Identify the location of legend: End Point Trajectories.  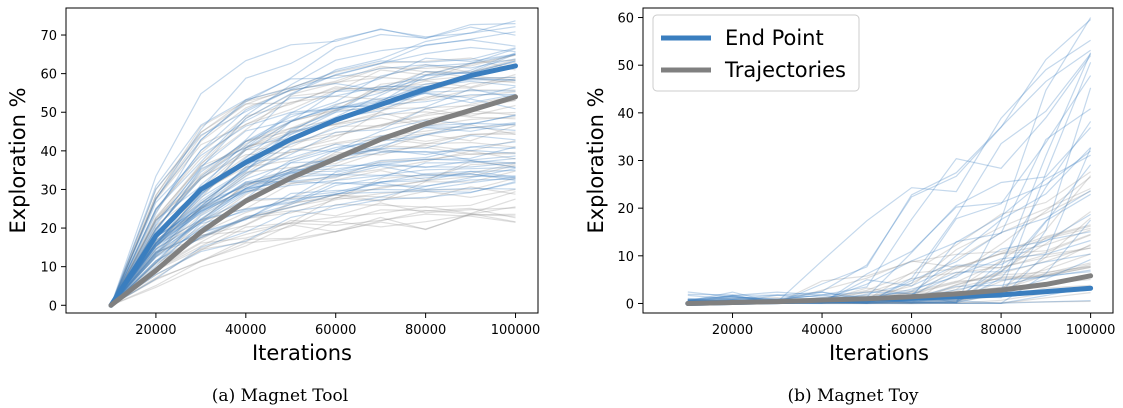
(756, 53).